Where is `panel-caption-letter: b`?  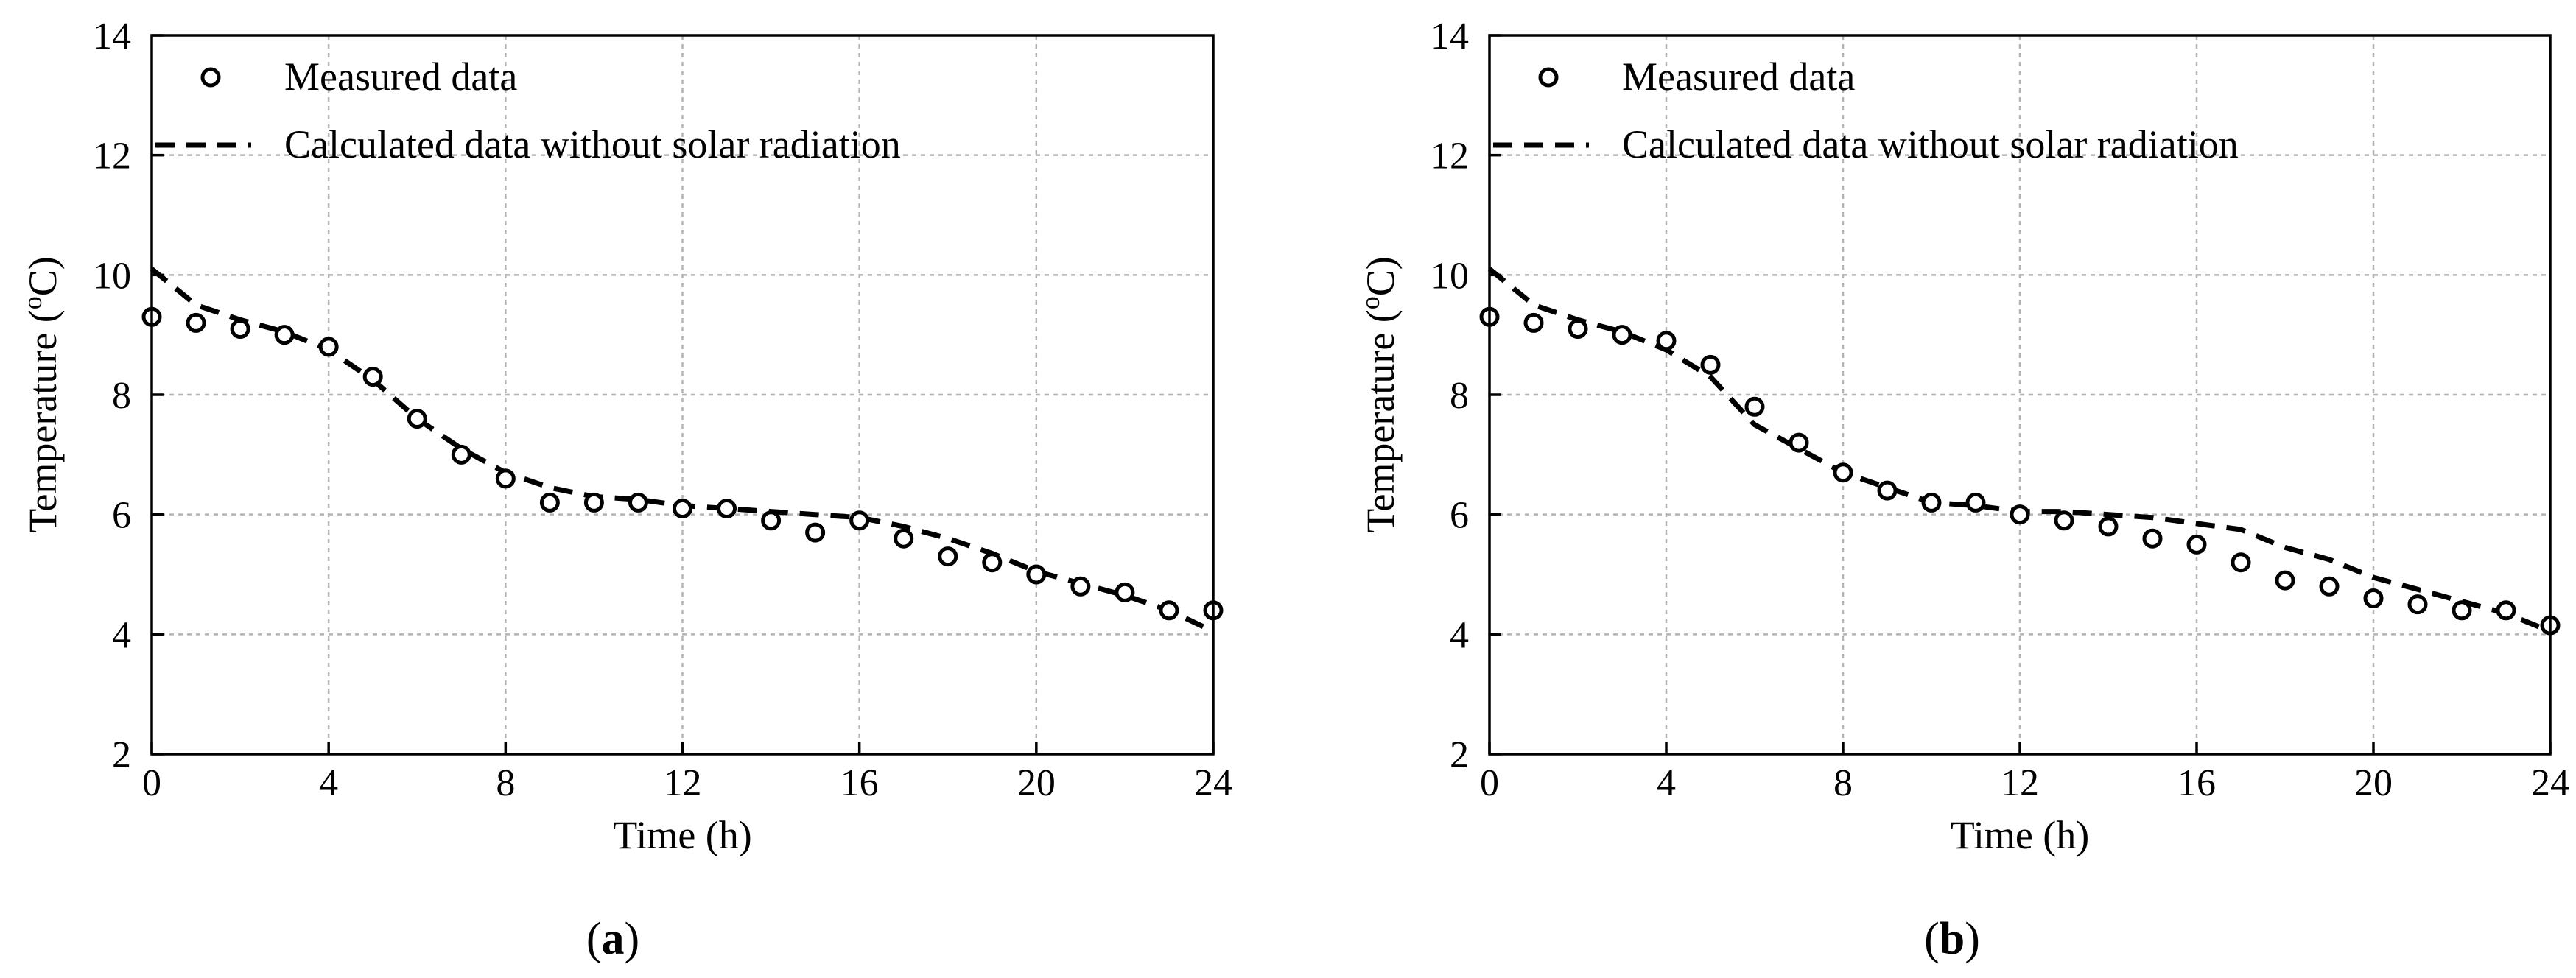
panel-caption-letter: b is located at coordinates (1952, 939).